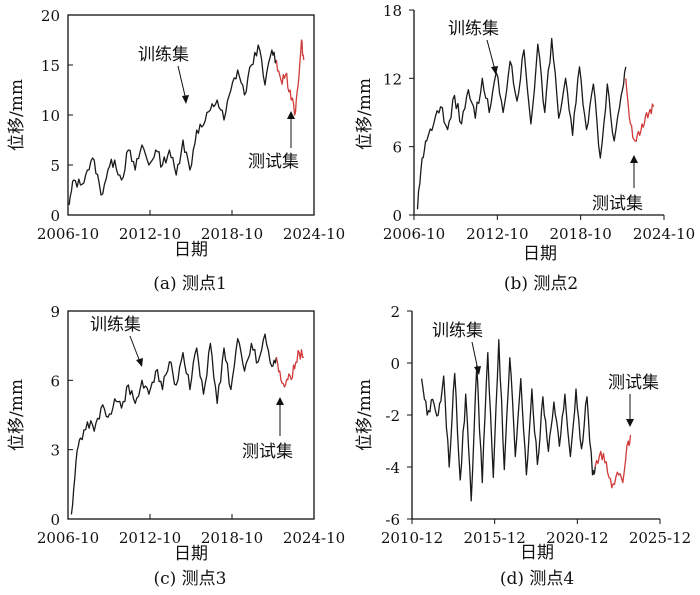 The width and height of the screenshot is (700, 595). I want to click on y-tick-label-d-3: 0, so click(395, 364).